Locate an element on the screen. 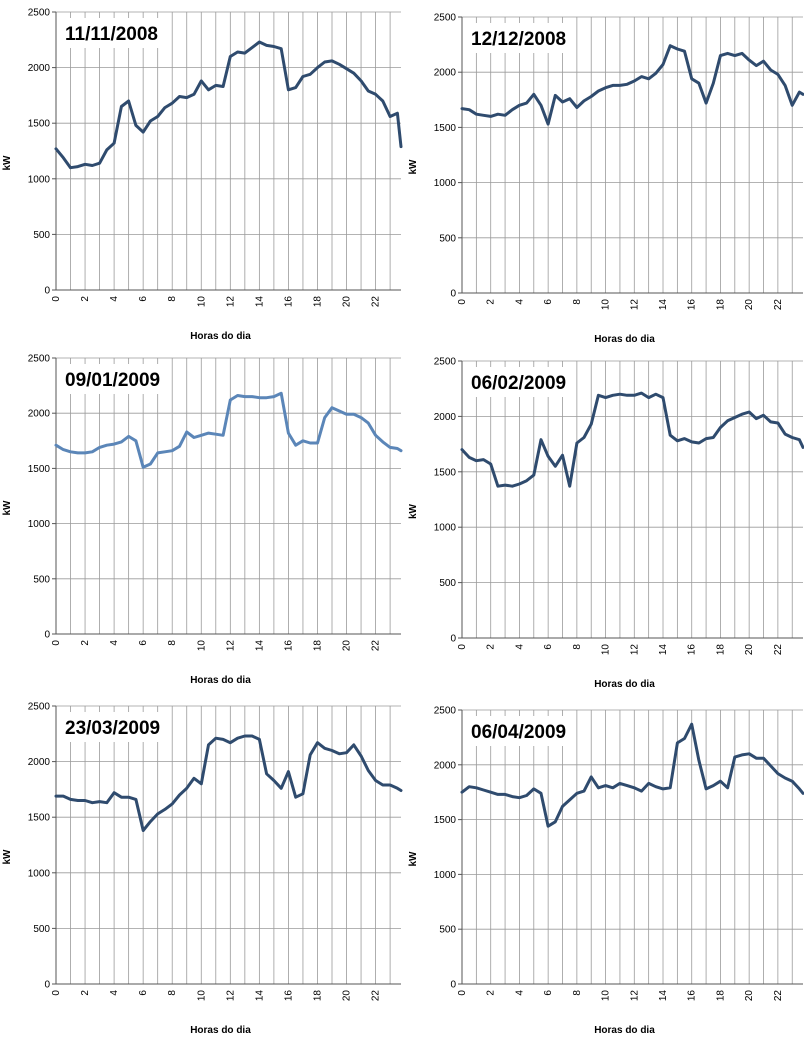 Image resolution: width=804 pixels, height=1038 pixels. chart-date-label: 12/12/2008 is located at coordinates (518, 39).